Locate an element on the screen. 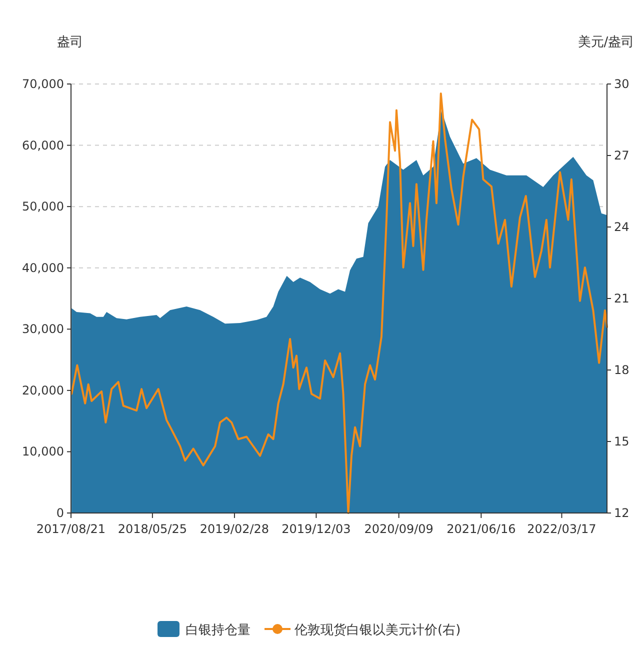  y2-tick-label: 30 is located at coordinates (622, 84).